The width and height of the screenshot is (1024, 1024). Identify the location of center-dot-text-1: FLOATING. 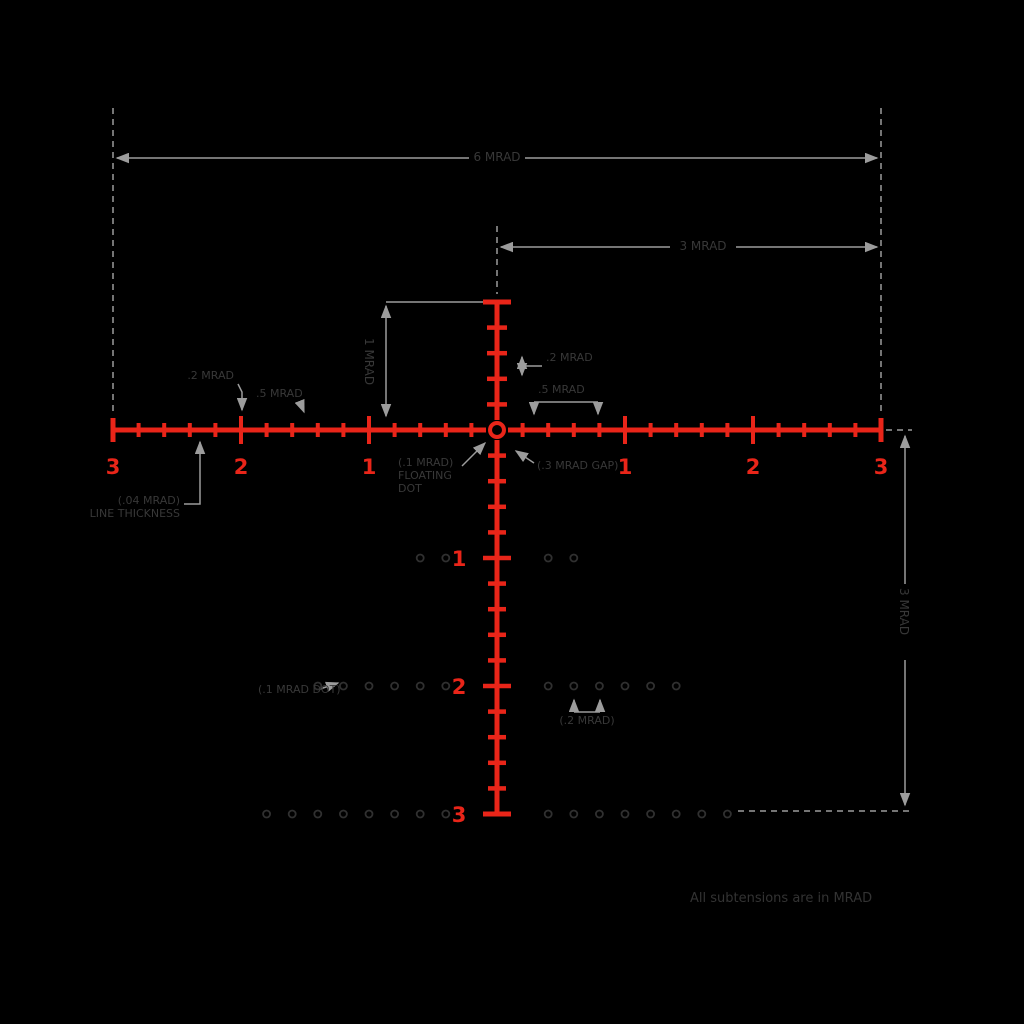
(425, 475).